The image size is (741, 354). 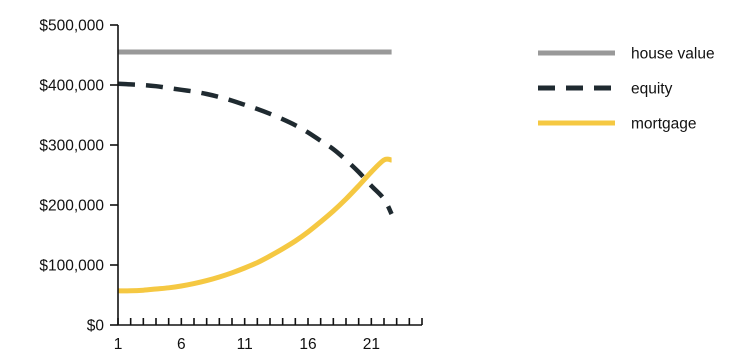 What do you see at coordinates (268, 335) in the screenshot?
I see `x-ticks: 1 6 11 16 21` at bounding box center [268, 335].